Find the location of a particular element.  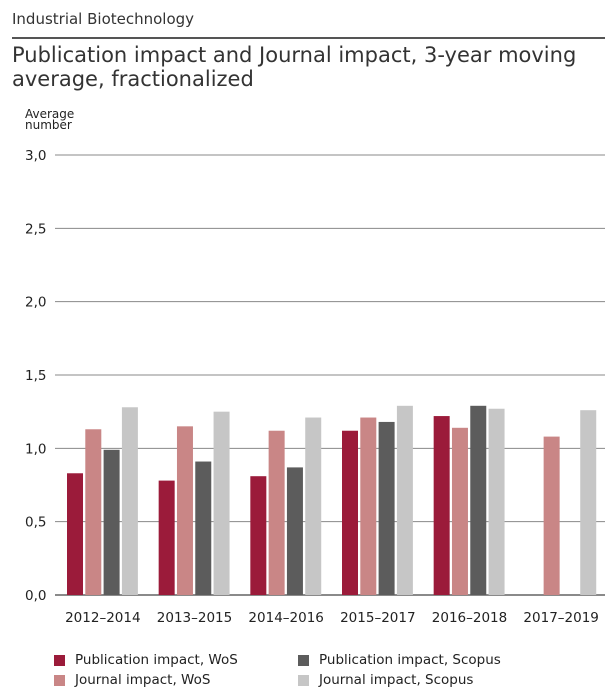

y-axis-label-line-1: Average is located at coordinates (50, 114).